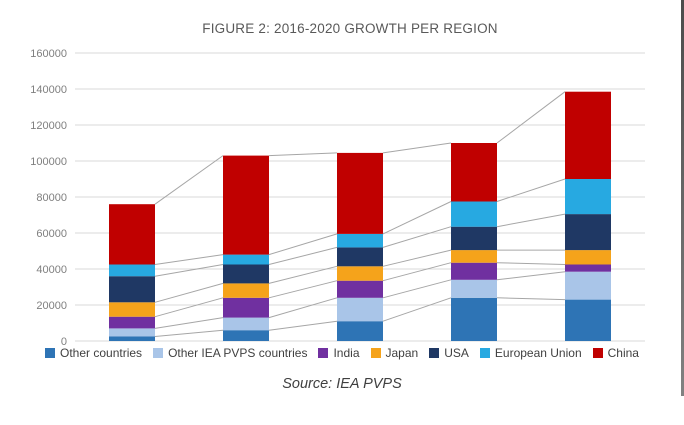 Image resolution: width=684 pixels, height=425 pixels. I want to click on bar-segment-china-2017, so click(246, 205).